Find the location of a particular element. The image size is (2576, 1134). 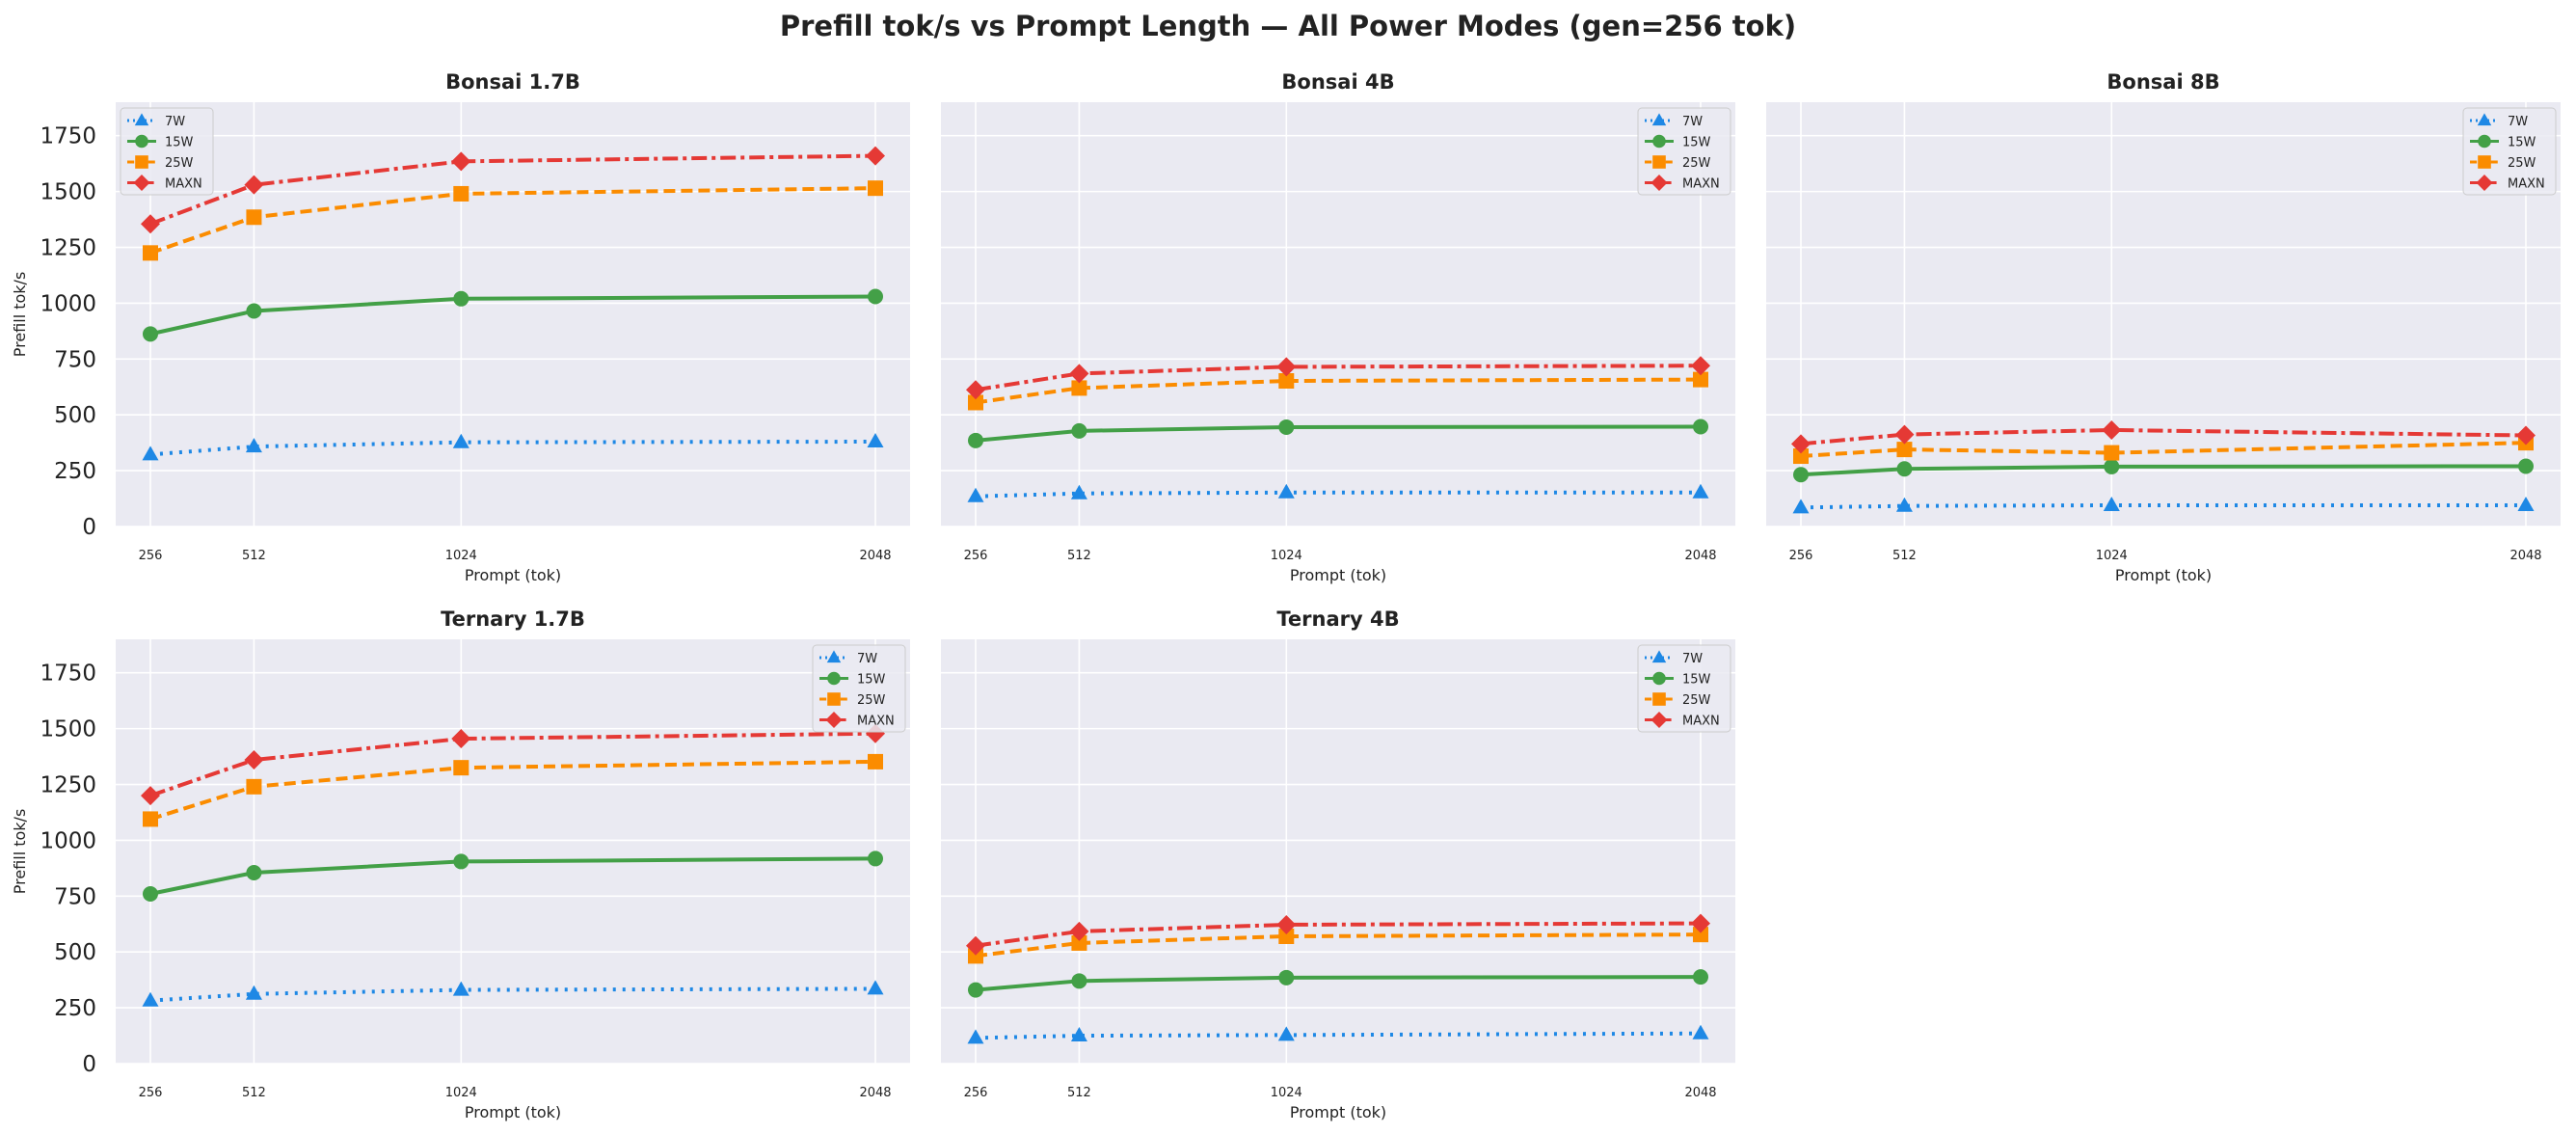

y-tick-label: 500 is located at coordinates (75, 952).